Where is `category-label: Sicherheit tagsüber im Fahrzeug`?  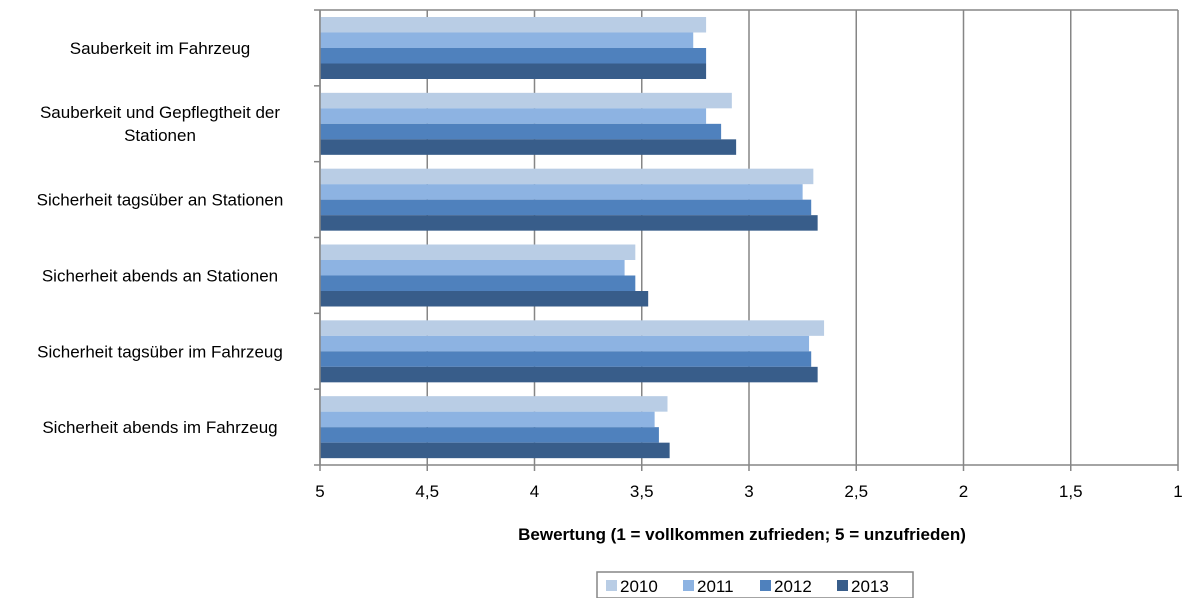 category-label: Sicherheit tagsüber im Fahrzeug is located at coordinates (160, 351).